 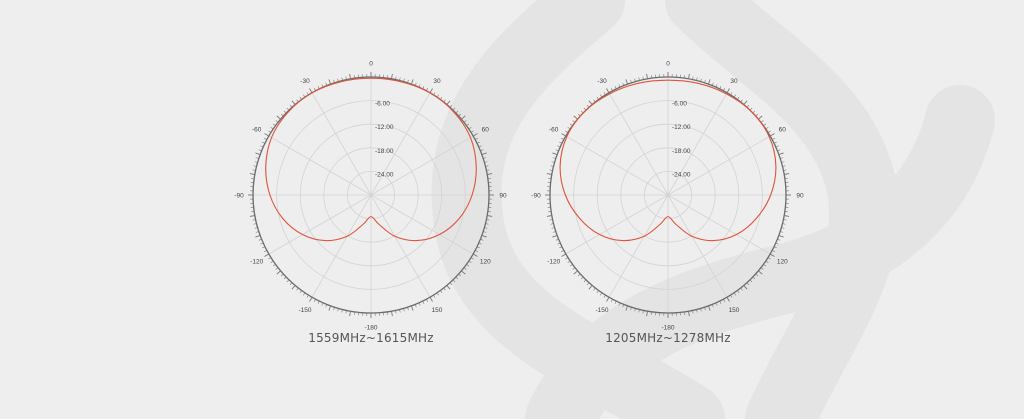 What do you see at coordinates (679, 104) in the screenshot?
I see `radial-label: -6.00` at bounding box center [679, 104].